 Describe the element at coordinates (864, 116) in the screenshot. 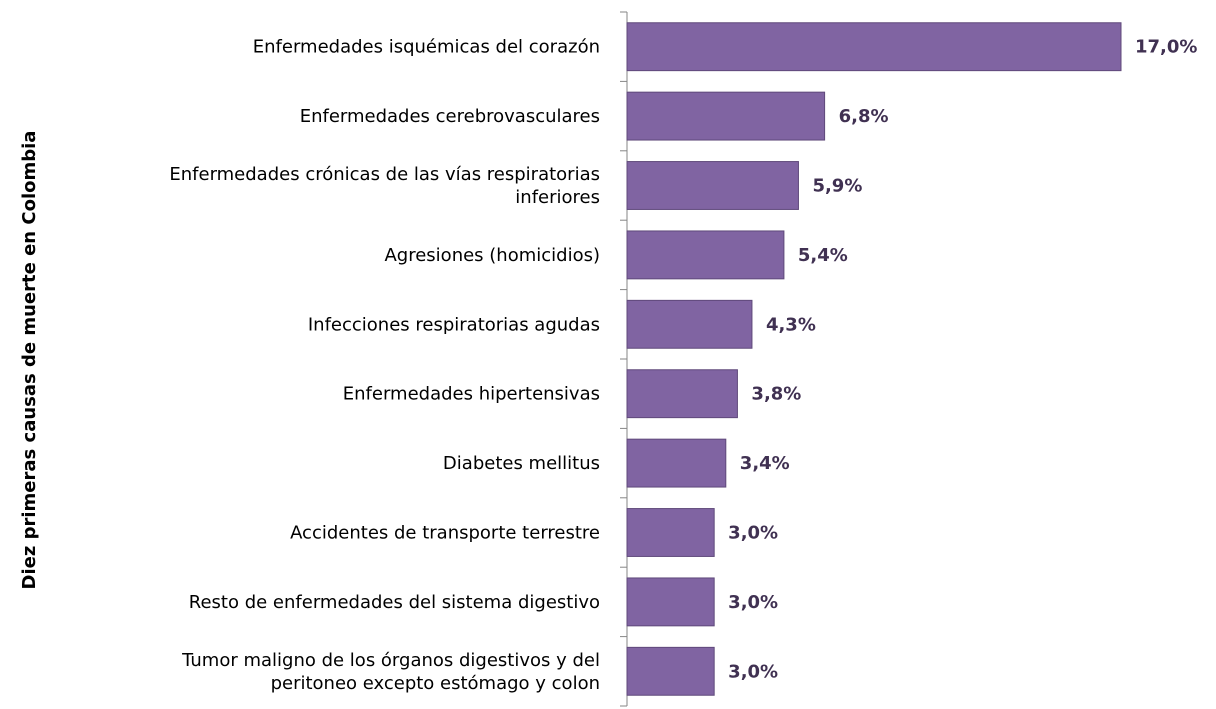

I see `data-label: 6,8%` at that location.